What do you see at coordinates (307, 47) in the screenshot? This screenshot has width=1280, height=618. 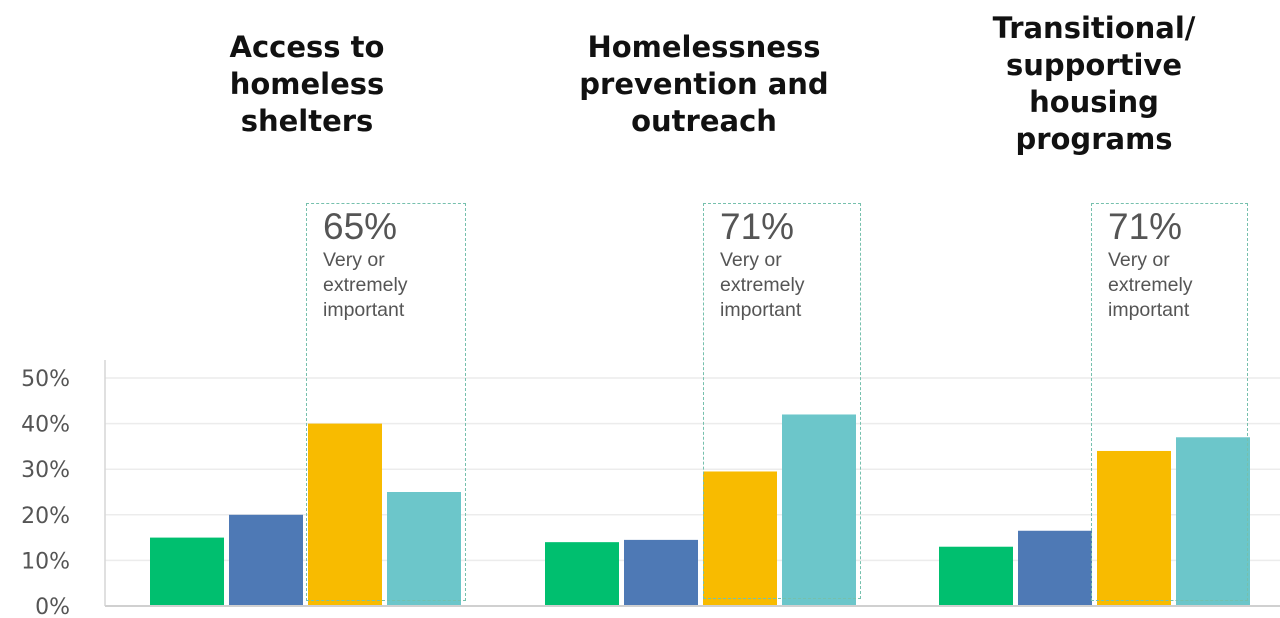 I see `title-line: Access to` at bounding box center [307, 47].